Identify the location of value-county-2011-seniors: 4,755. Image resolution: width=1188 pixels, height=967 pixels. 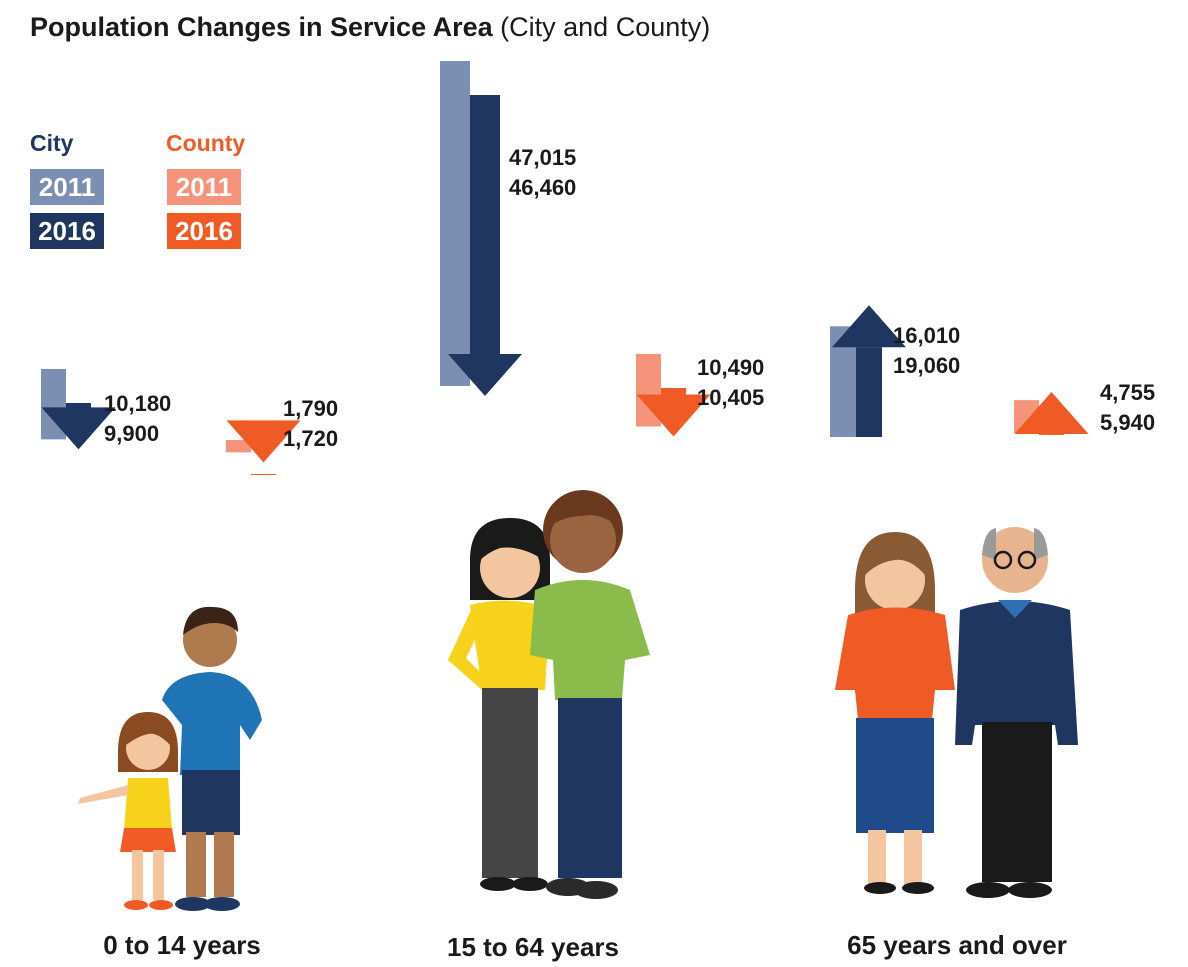
(1128, 392).